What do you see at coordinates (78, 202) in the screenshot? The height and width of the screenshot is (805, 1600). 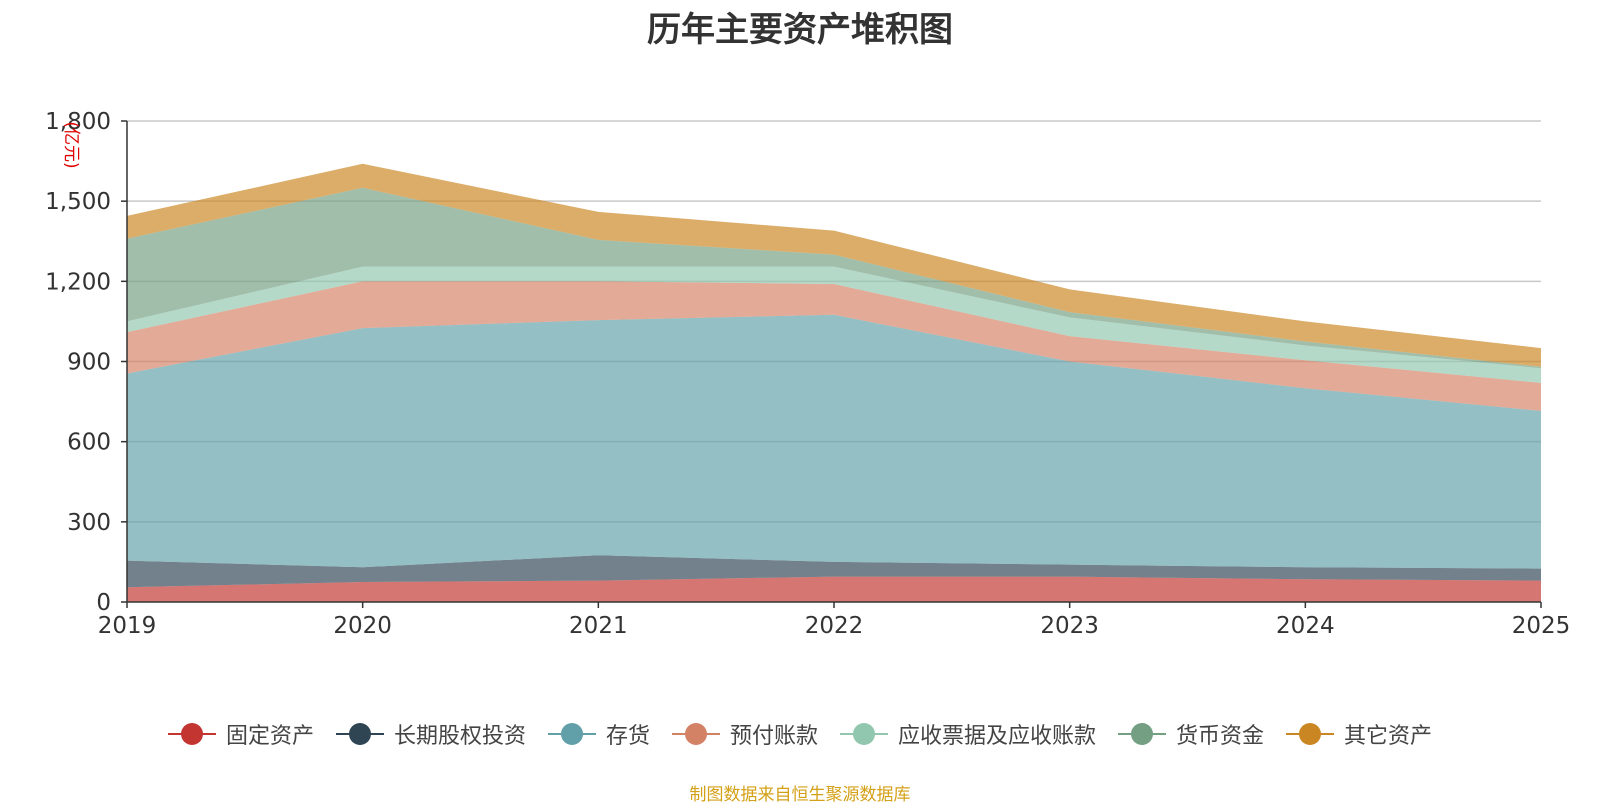 I see `y-tick-label: 1,500` at bounding box center [78, 202].